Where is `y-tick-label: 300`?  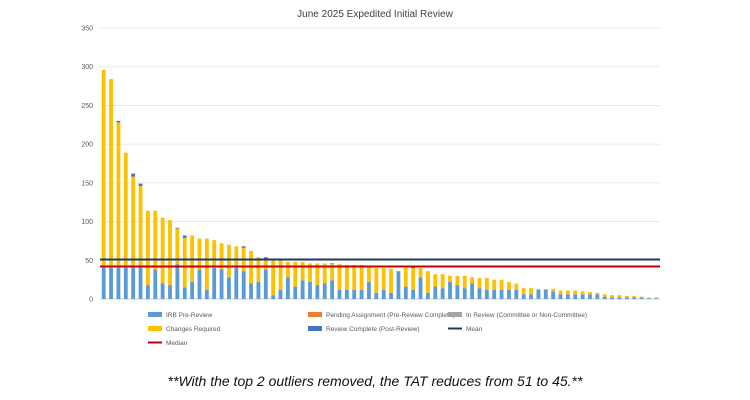 y-tick-label: 300 is located at coordinates (87, 67).